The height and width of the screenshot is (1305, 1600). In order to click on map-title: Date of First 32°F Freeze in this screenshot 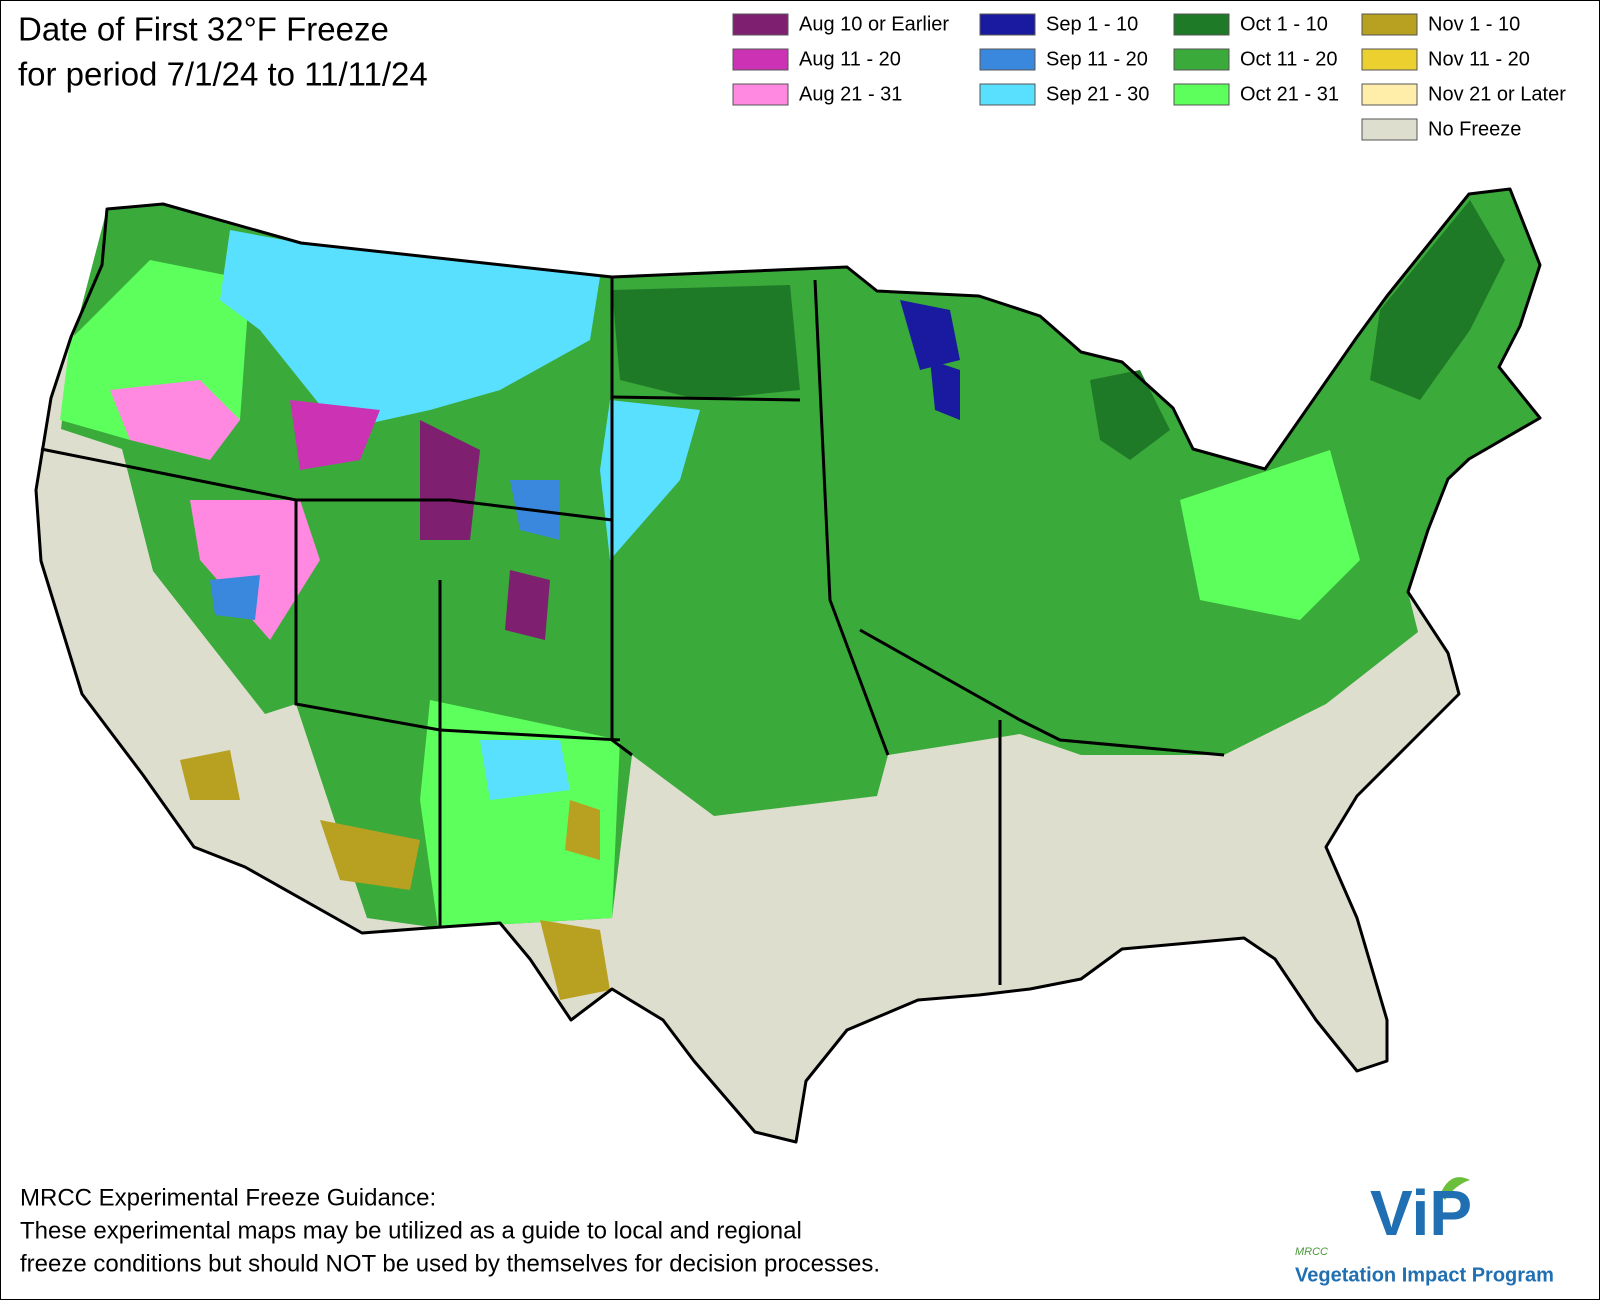, I will do `click(203, 29)`.